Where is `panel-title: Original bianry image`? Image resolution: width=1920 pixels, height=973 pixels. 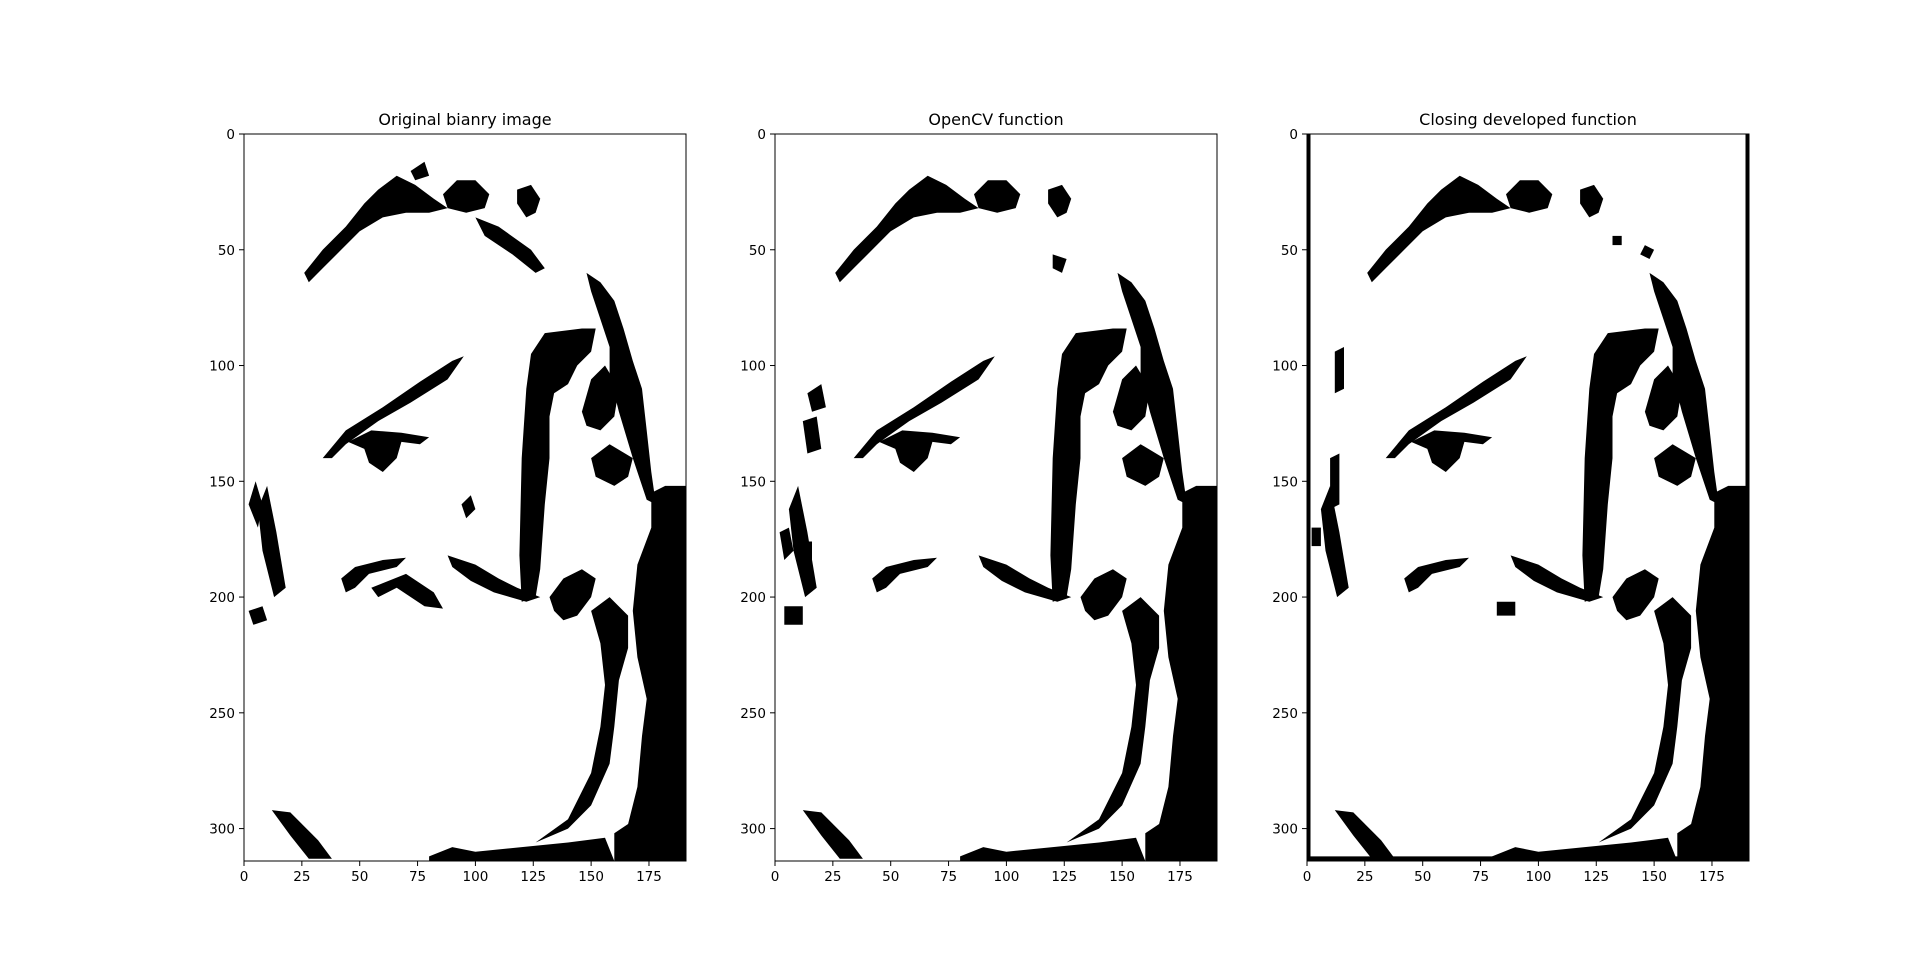 panel-title: Original bianry image is located at coordinates (464, 119).